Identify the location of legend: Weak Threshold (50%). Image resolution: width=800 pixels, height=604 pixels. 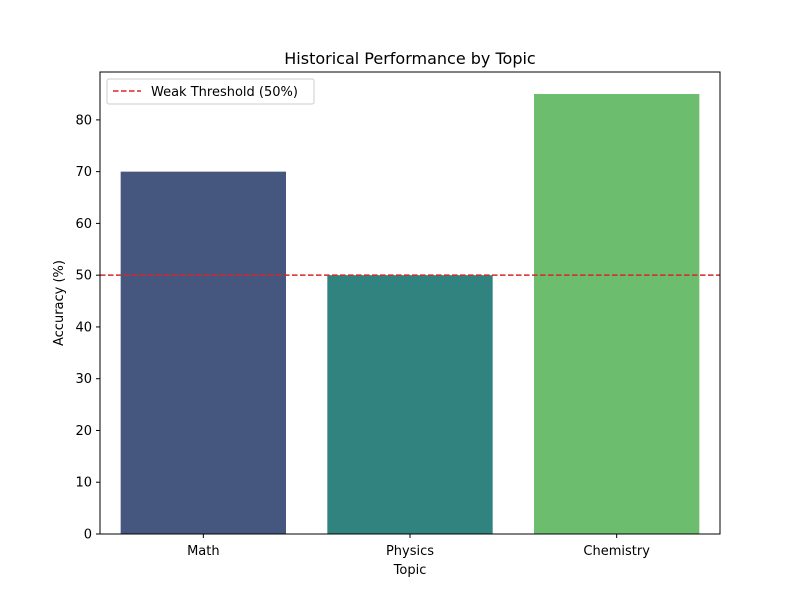
(210, 91).